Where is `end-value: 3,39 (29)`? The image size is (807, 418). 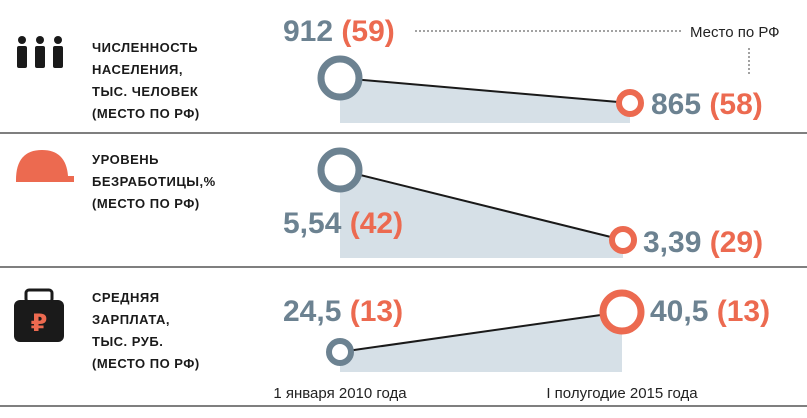 end-value: 3,39 (29) is located at coordinates (703, 242).